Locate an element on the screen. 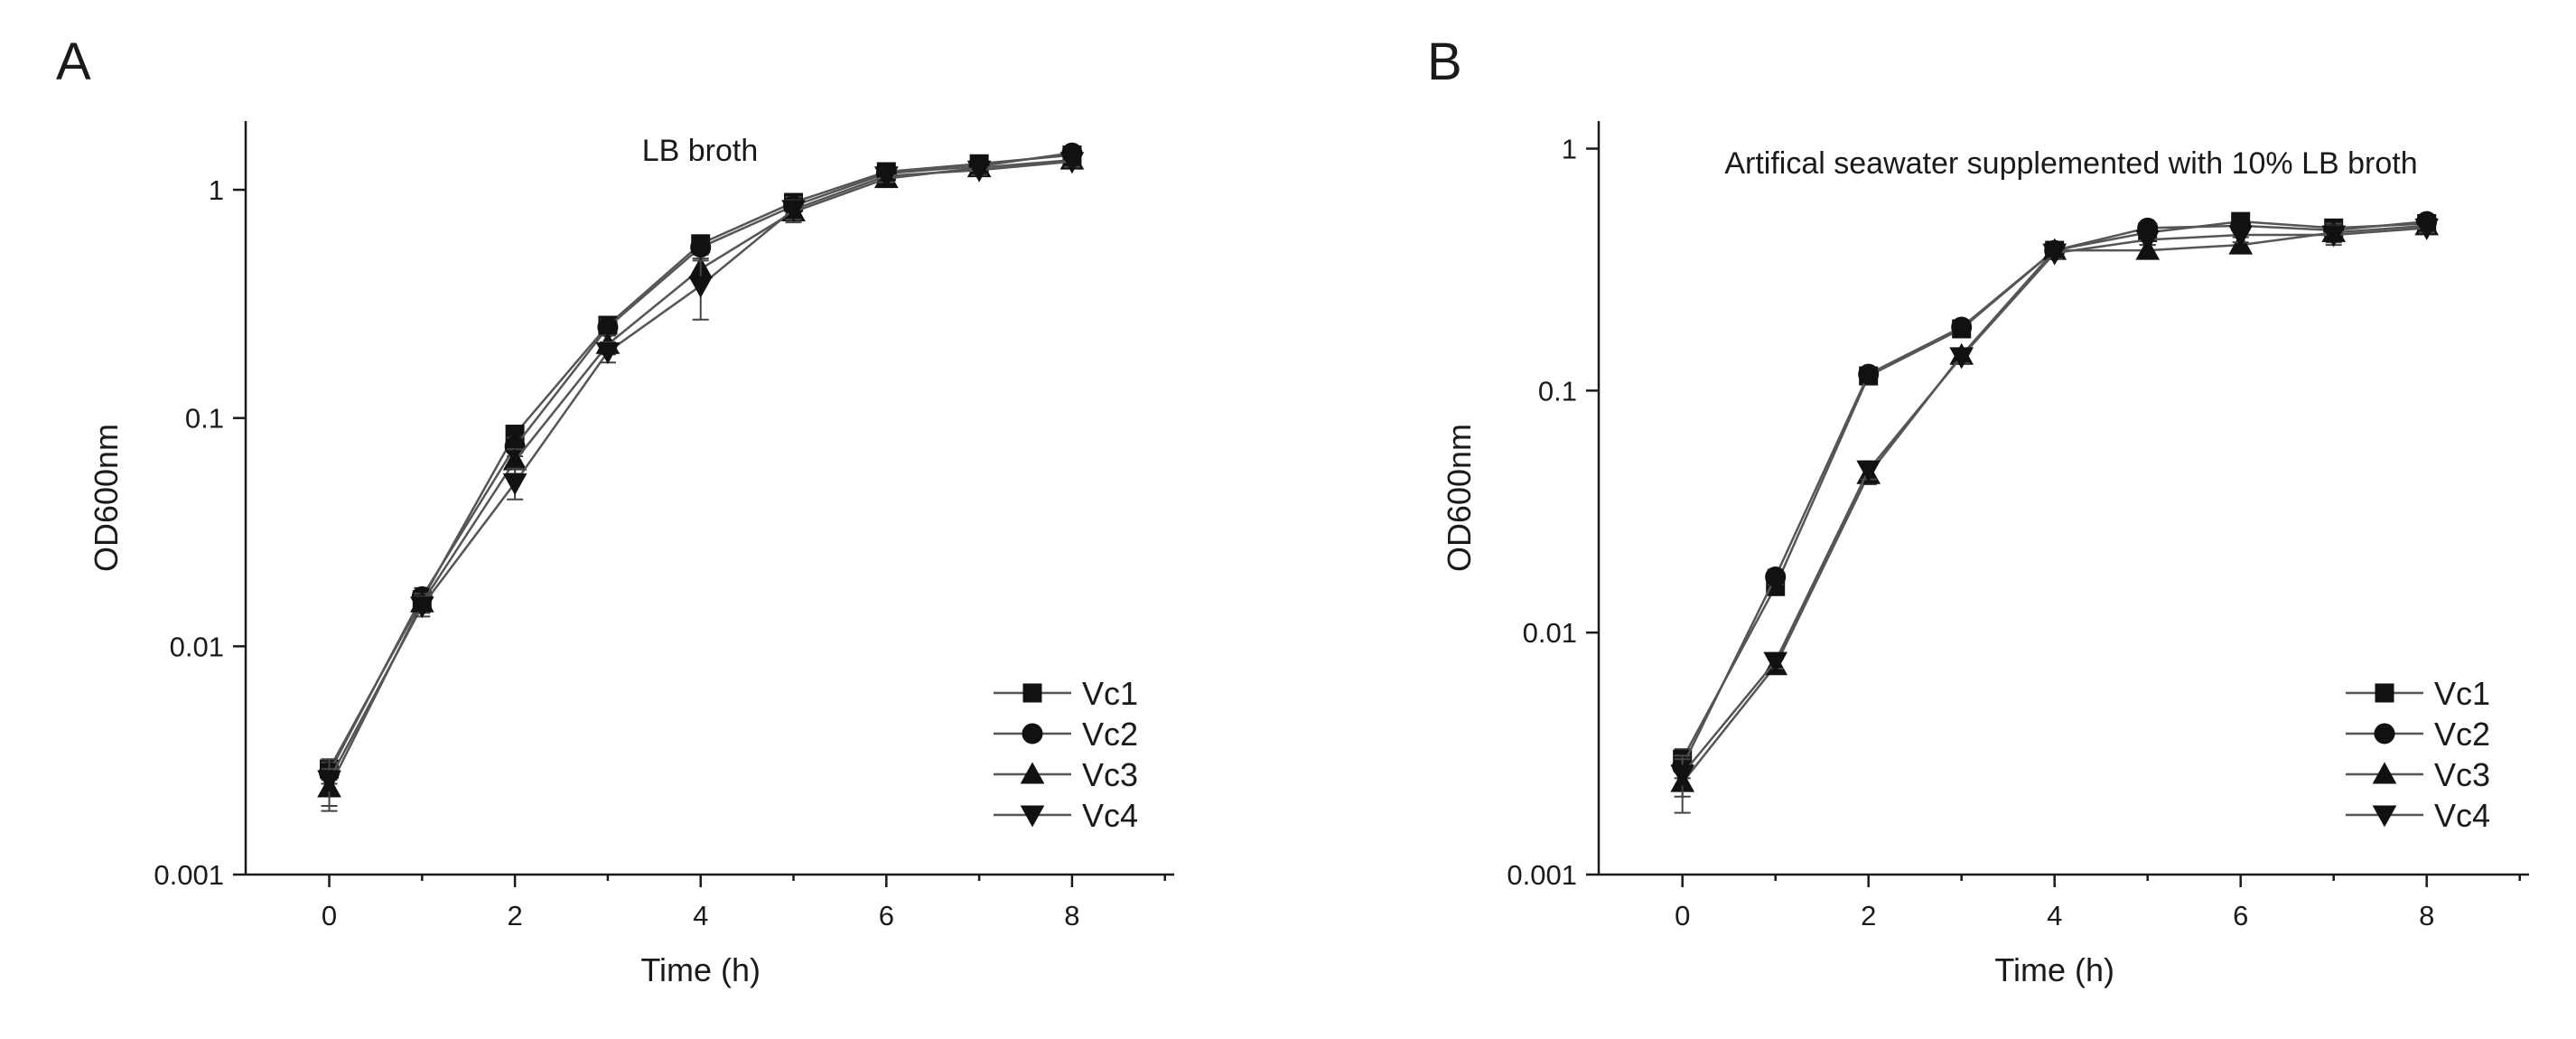  panel-letter: B is located at coordinates (1445, 62).